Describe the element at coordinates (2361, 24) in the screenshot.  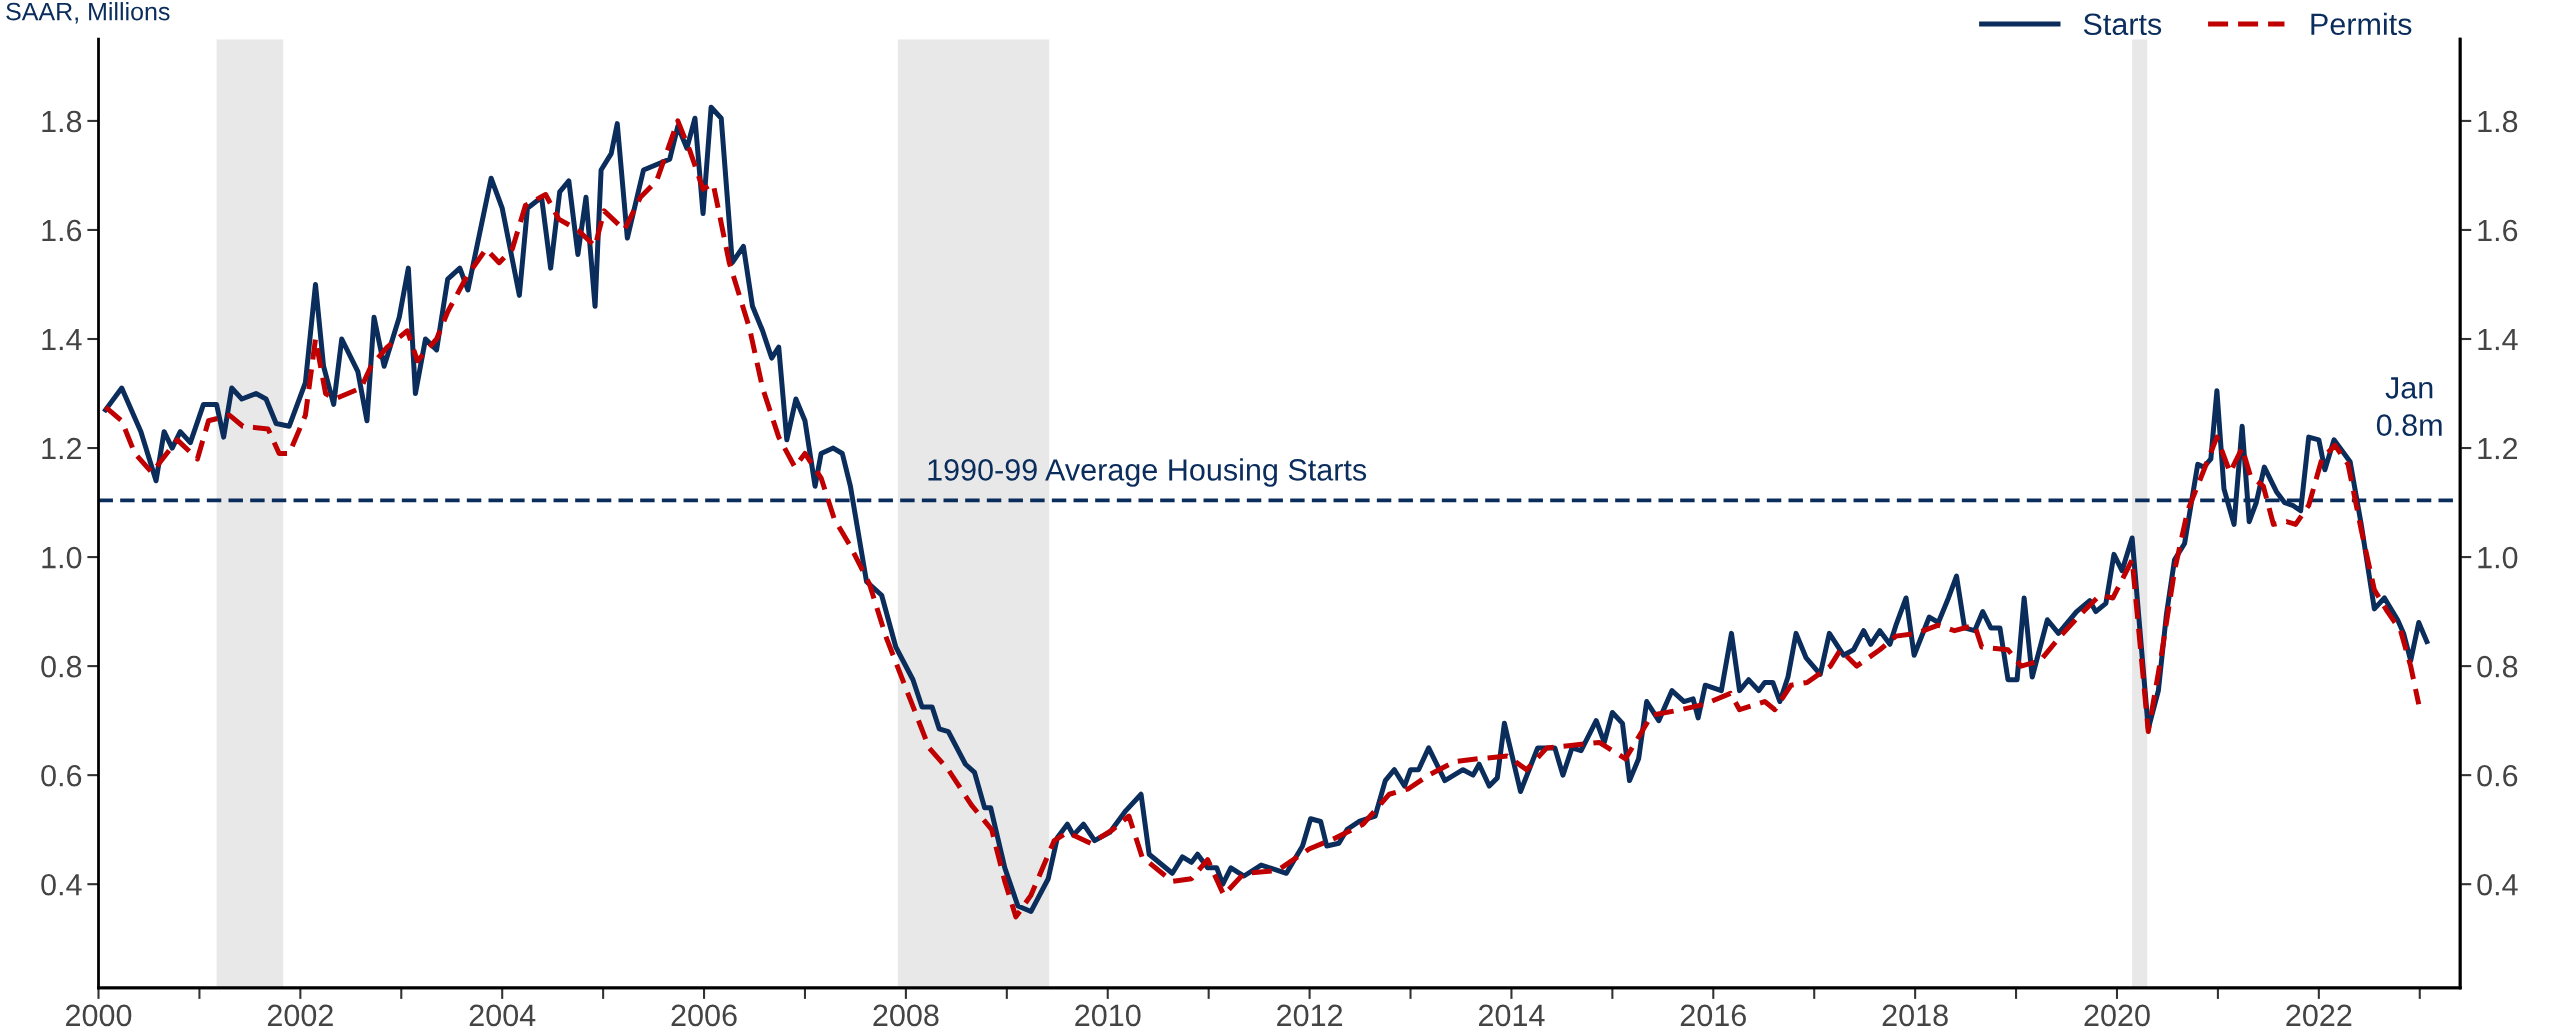
I see `legend-label: Permits` at that location.